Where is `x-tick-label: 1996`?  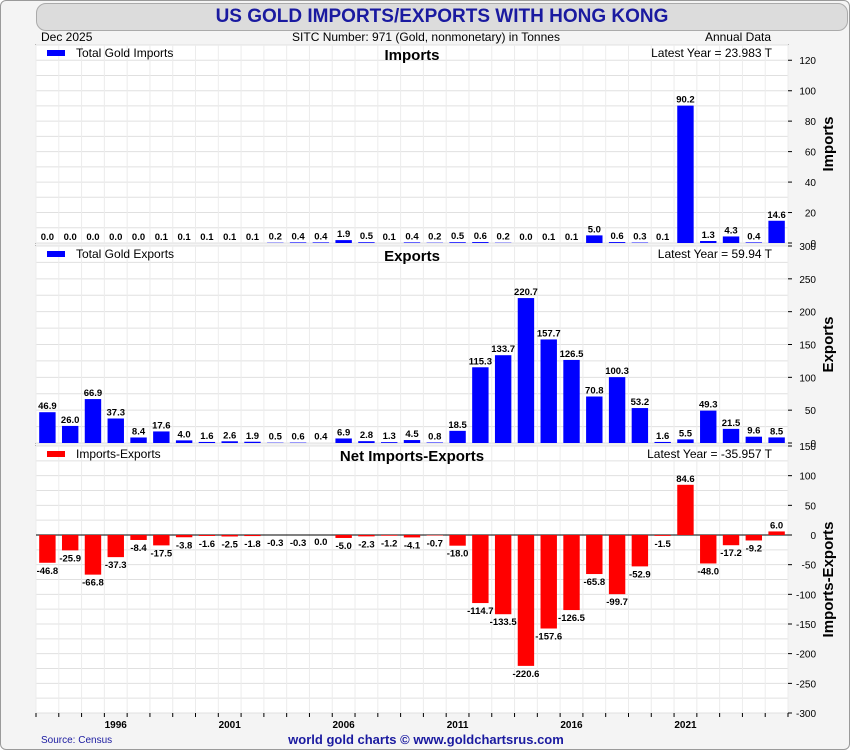 x-tick-label: 1996 is located at coordinates (116, 725).